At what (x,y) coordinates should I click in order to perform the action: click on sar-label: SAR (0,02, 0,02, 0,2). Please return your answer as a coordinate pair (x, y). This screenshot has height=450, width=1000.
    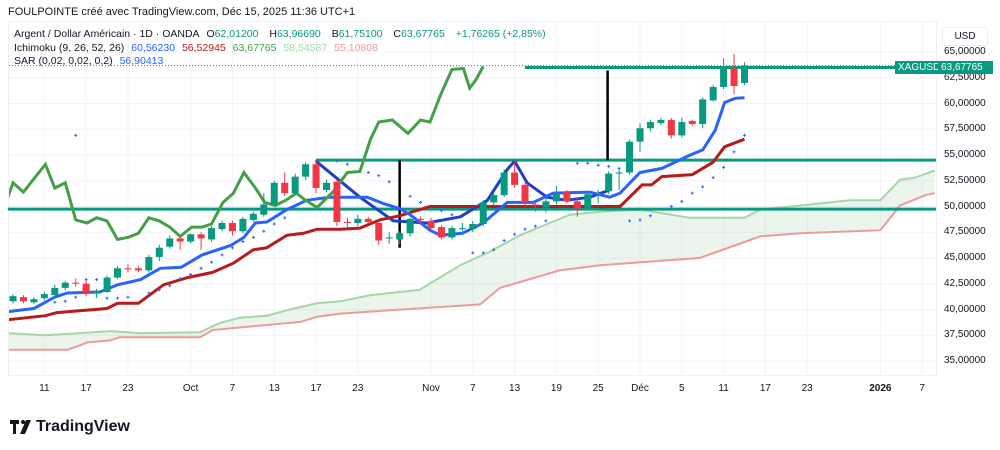
    Looking at the image, I should click on (63, 61).